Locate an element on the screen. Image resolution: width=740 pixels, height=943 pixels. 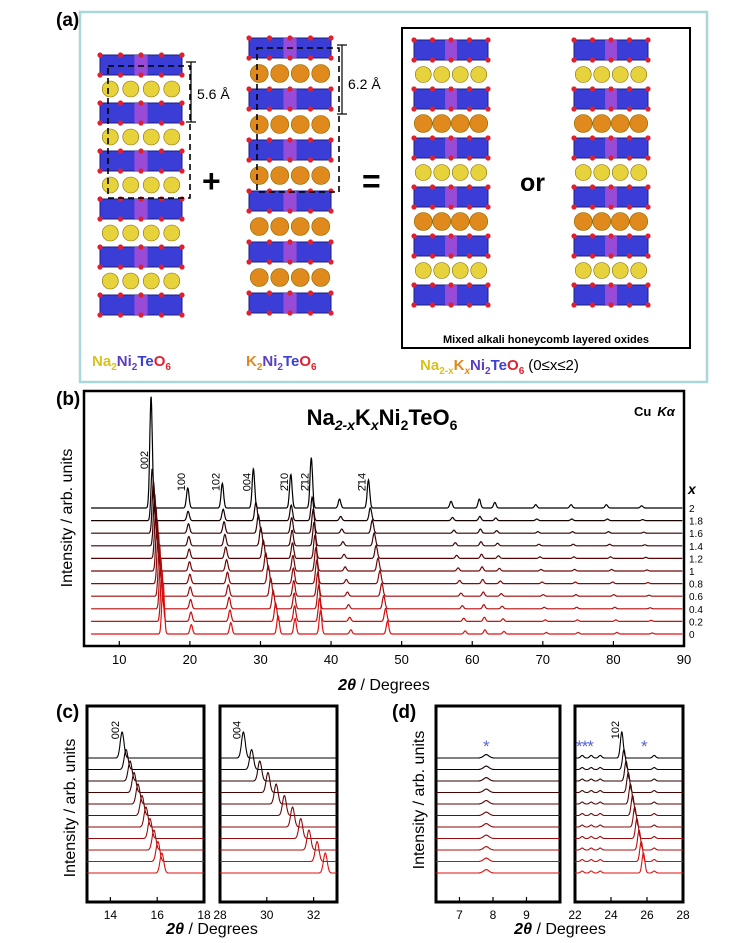
formula-na2ni2teo6: Na2Ni2TeO6 is located at coordinates (131, 363).